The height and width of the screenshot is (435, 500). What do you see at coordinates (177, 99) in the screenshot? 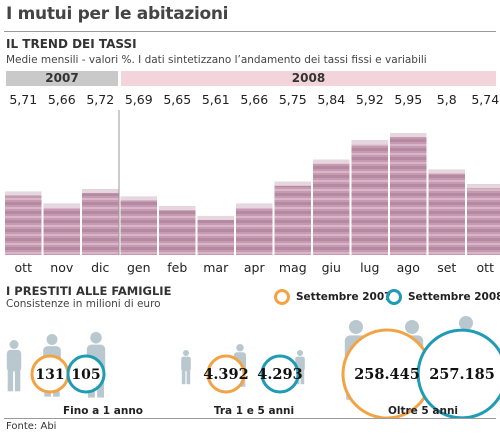
I see `rate-value-label: 5,65` at bounding box center [177, 99].